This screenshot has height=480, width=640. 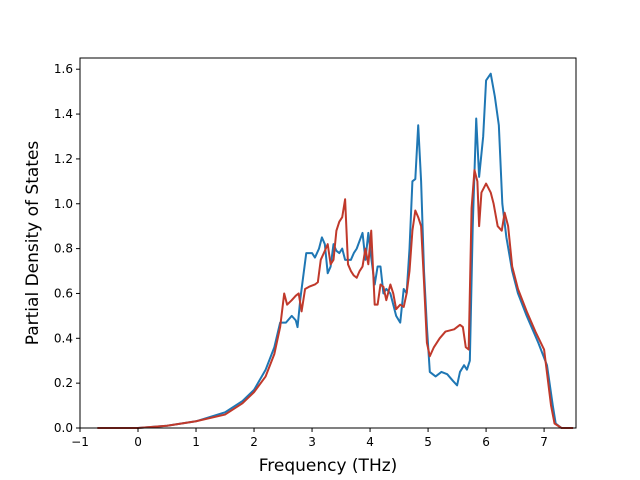 What do you see at coordinates (80, 442) in the screenshot?
I see `x-tick-label: −1` at bounding box center [80, 442].